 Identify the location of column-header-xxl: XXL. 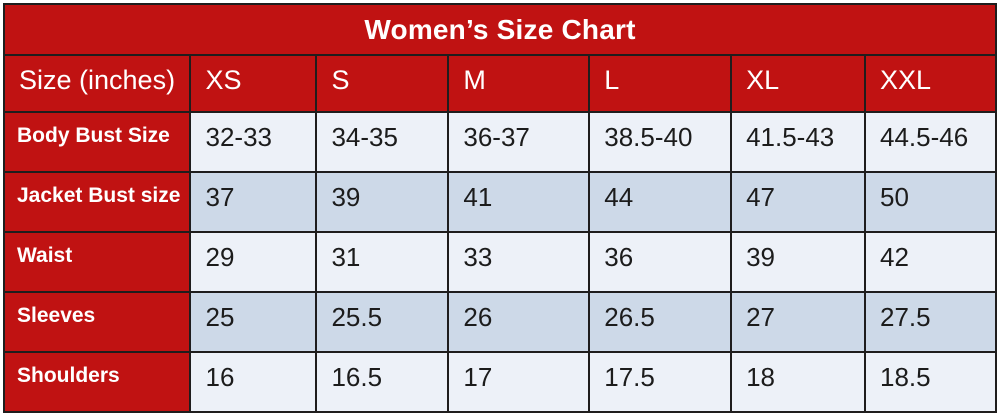
(930, 83).